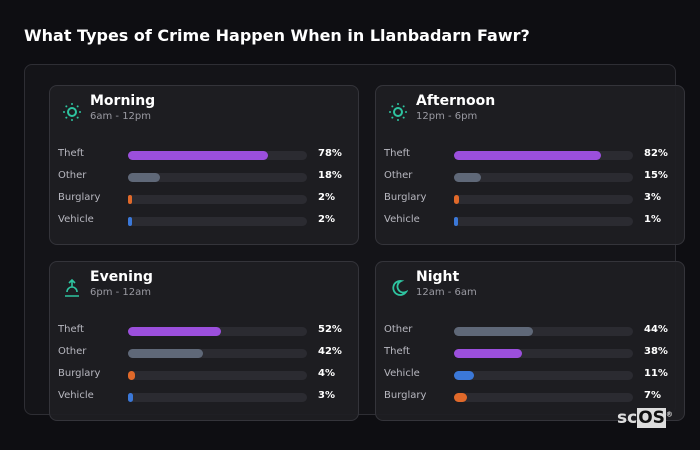 This screenshot has height=450, width=700. I want to click on bar-row: Theft 52%, so click(208, 331).